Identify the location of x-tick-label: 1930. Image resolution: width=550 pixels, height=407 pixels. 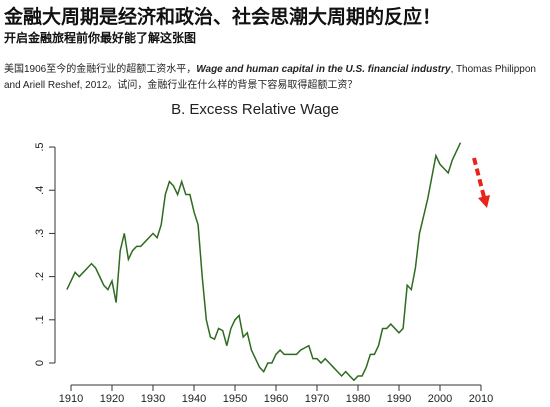
(153, 399).